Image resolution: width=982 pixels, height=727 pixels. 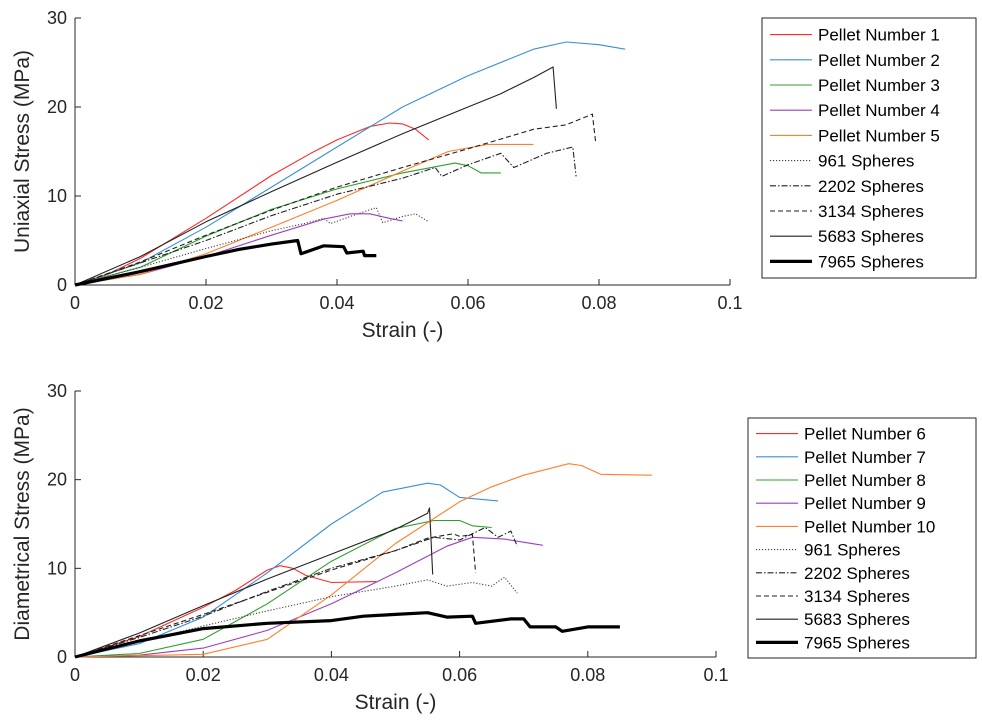 What do you see at coordinates (865, 434) in the screenshot?
I see `legend-label: Pellet Number 6` at bounding box center [865, 434].